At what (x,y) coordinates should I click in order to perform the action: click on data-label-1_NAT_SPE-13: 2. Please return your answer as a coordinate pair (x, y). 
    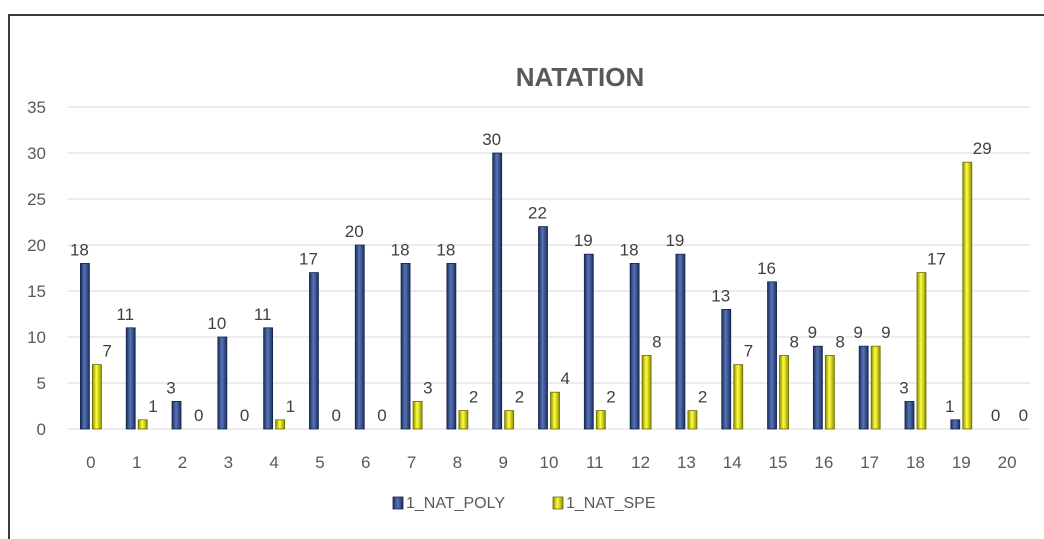
    Looking at the image, I should click on (702, 397).